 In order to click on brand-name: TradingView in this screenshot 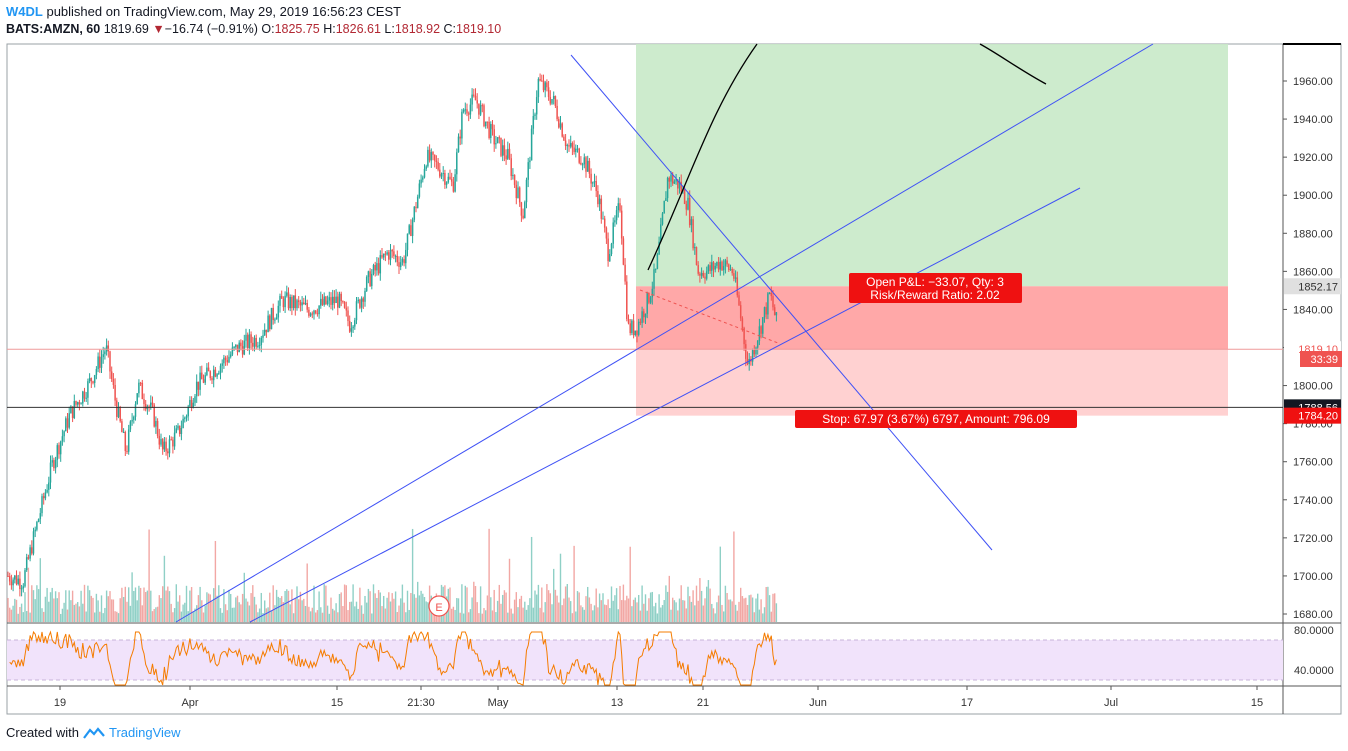, I will do `click(144, 732)`.